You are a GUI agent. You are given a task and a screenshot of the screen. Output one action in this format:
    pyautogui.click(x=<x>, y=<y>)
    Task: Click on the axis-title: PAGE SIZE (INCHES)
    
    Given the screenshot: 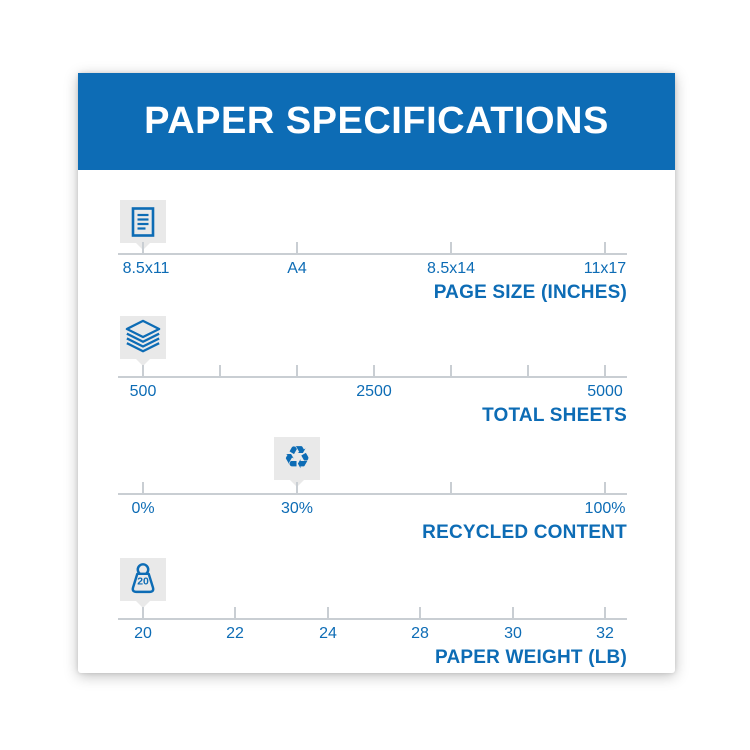 What is the action you would take?
    pyautogui.click(x=530, y=292)
    